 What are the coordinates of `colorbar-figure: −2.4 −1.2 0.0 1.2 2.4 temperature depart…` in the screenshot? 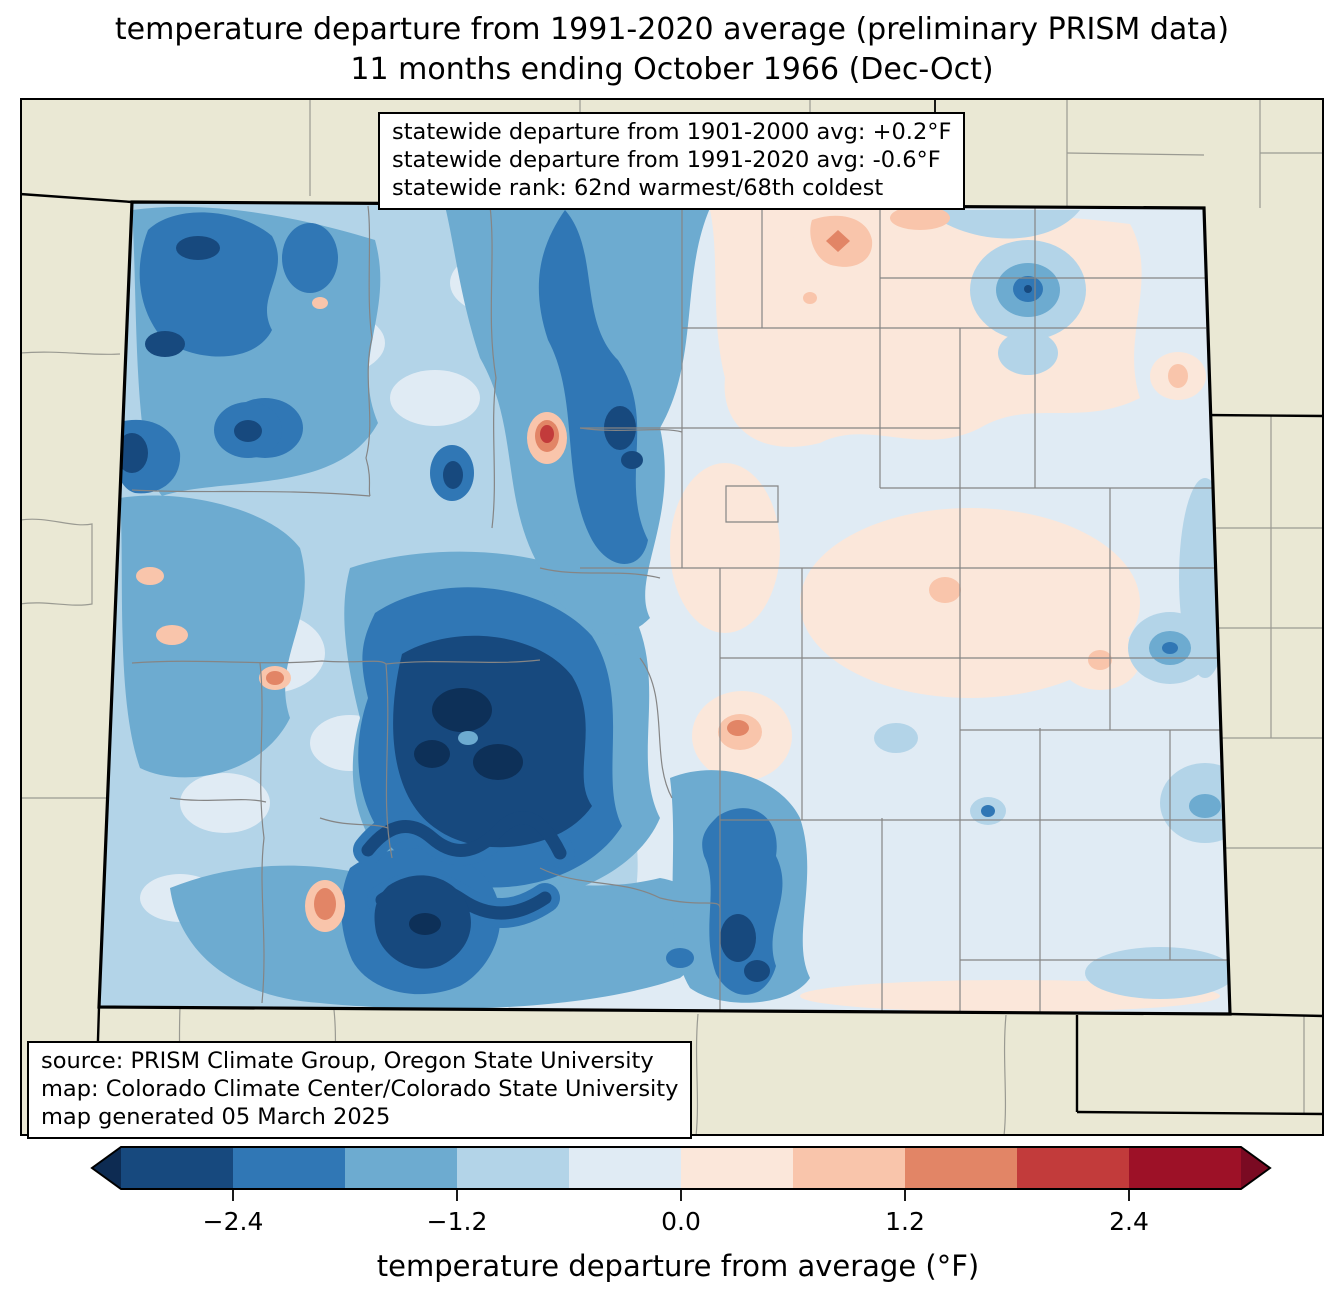 It's located at (681, 1214).